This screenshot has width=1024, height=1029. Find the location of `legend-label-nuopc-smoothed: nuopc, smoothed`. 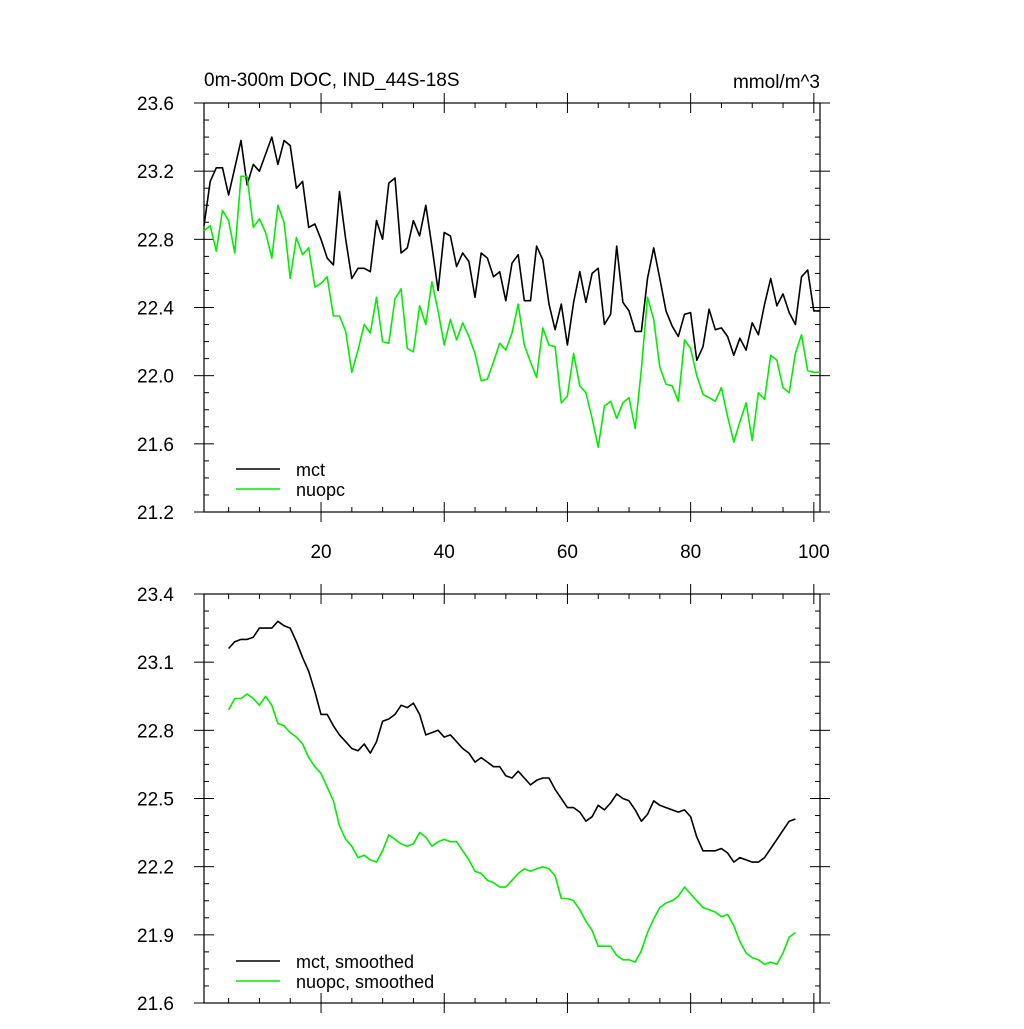

legend-label-nuopc-smoothed: nuopc, smoothed is located at coordinates (365, 982).